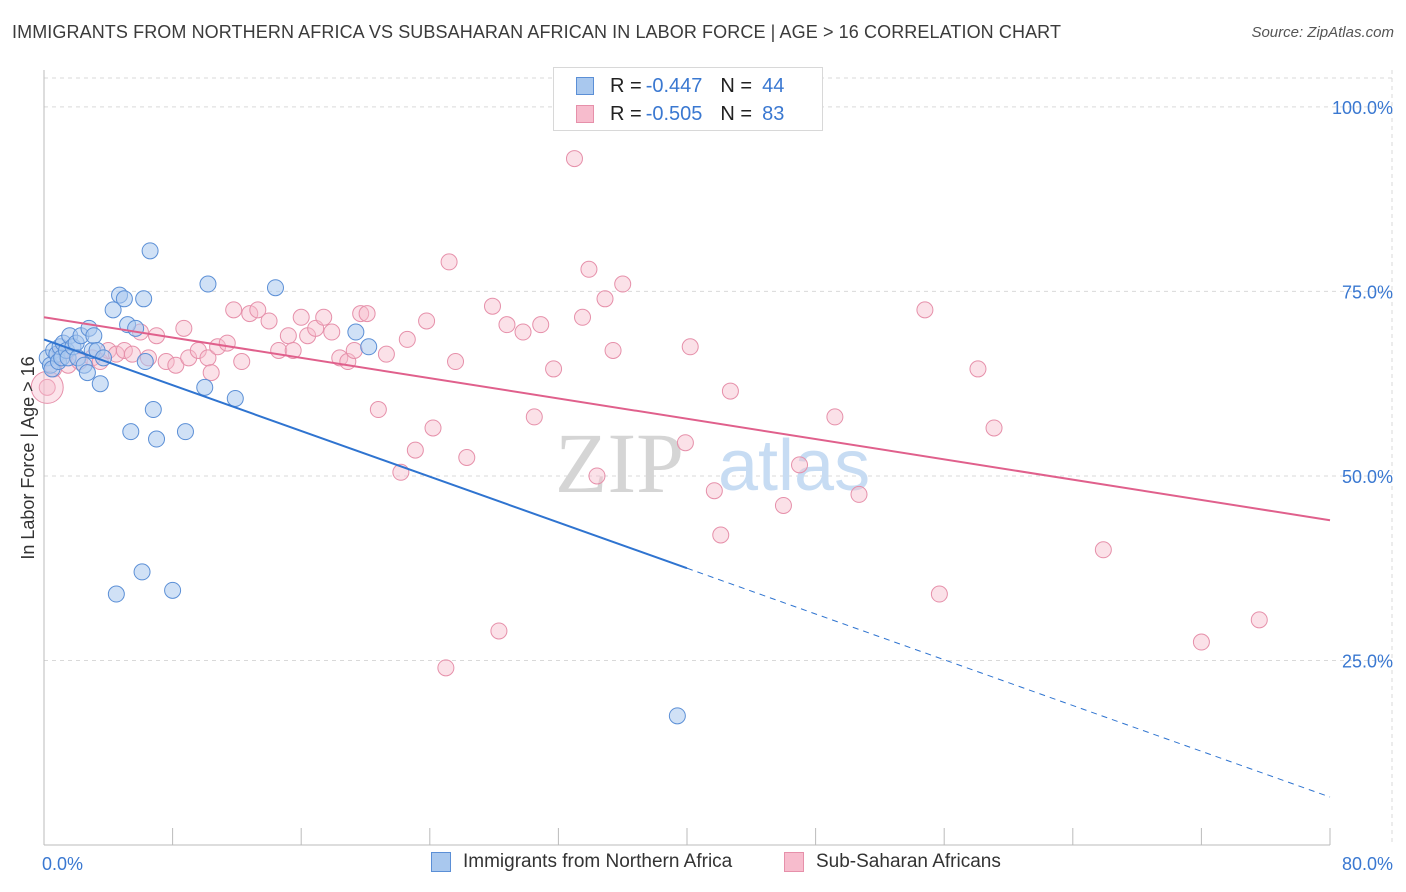 The width and height of the screenshot is (1406, 892). I want to click on y-tick-label: 25.0%, so click(1367, 661).